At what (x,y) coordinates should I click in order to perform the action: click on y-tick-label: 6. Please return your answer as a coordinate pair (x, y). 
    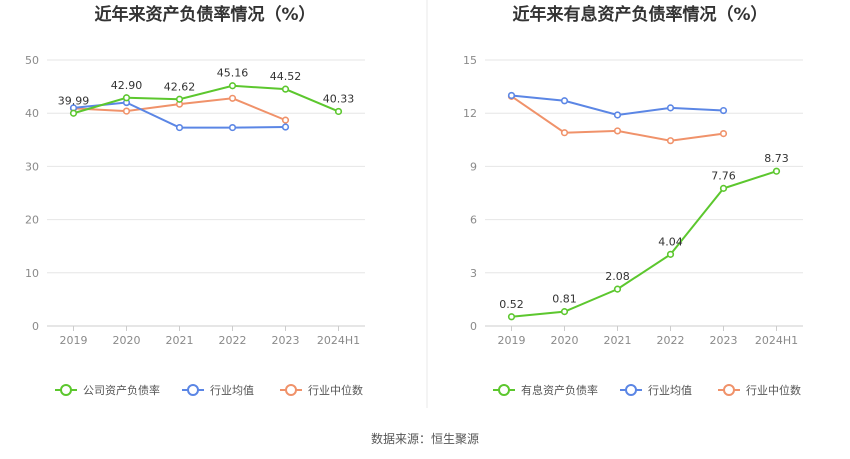
    Looking at the image, I should click on (473, 220).